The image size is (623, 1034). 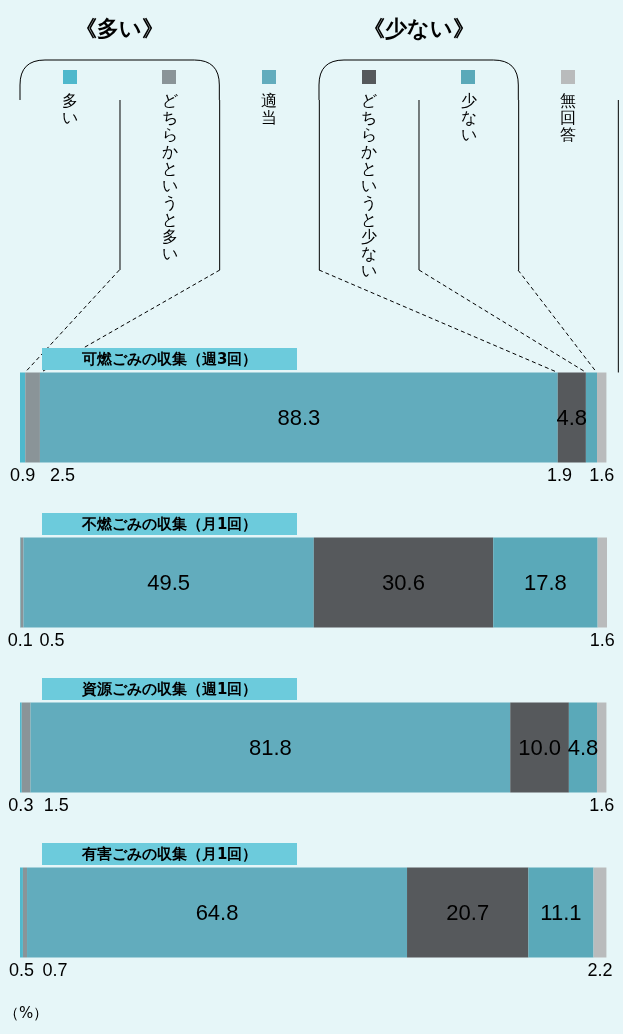 I want to click on data-label: 0.3, so click(x=21, y=804).